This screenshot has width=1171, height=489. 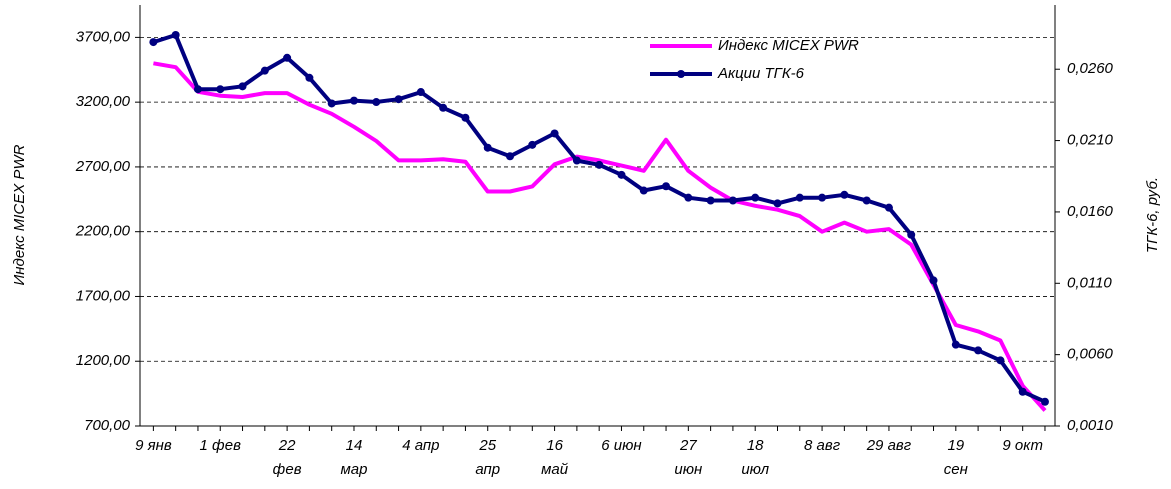 What do you see at coordinates (353, 469) in the screenshot?
I see `x-tick-label-line: мар` at bounding box center [353, 469].